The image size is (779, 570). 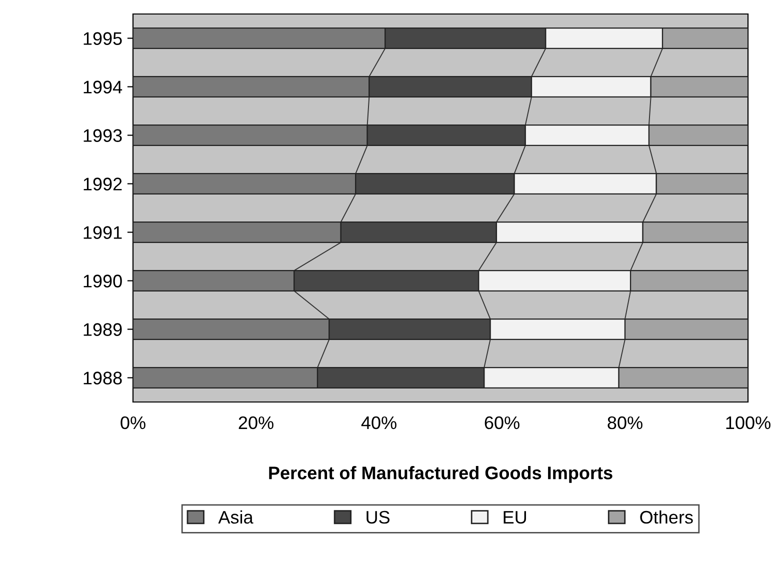 What do you see at coordinates (103, 281) in the screenshot?
I see `y-tick-label: 1990` at bounding box center [103, 281].